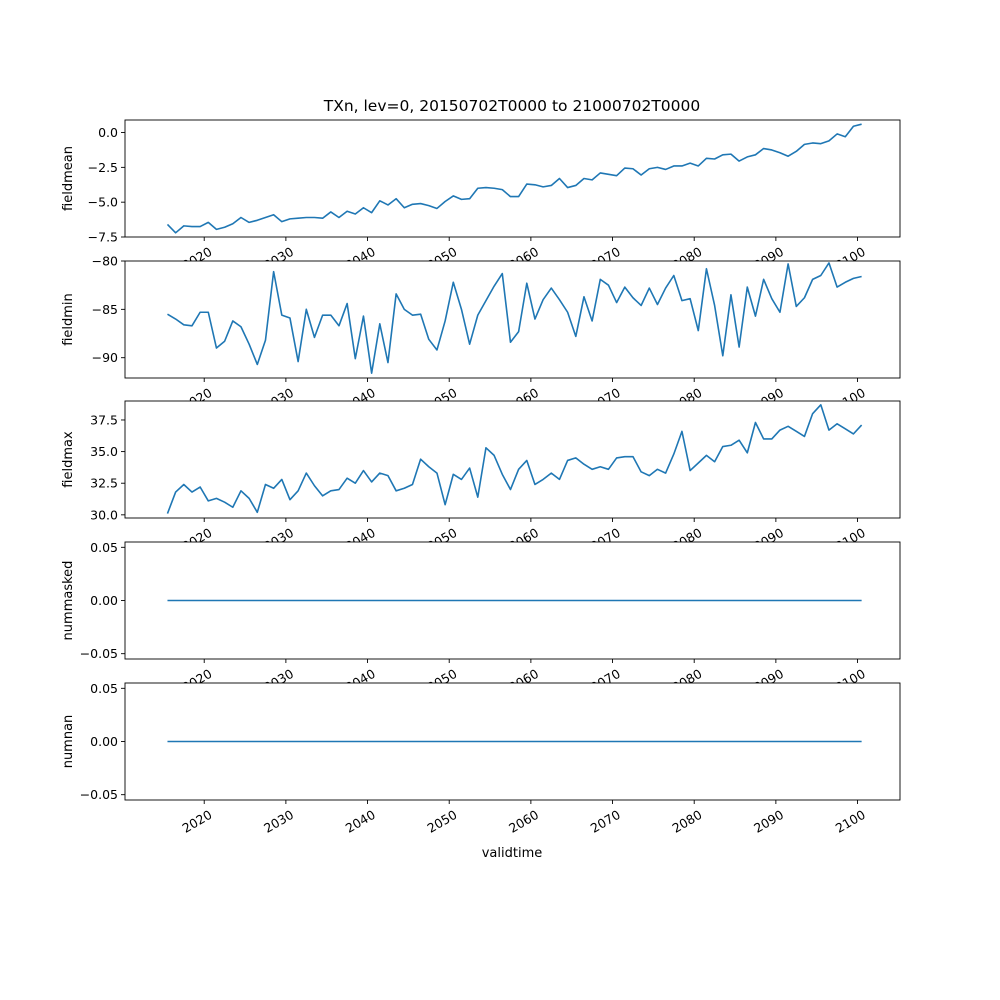 The width and height of the screenshot is (1000, 1000). What do you see at coordinates (68, 742) in the screenshot?
I see `y-axis-label-numnan: numnan` at bounding box center [68, 742].